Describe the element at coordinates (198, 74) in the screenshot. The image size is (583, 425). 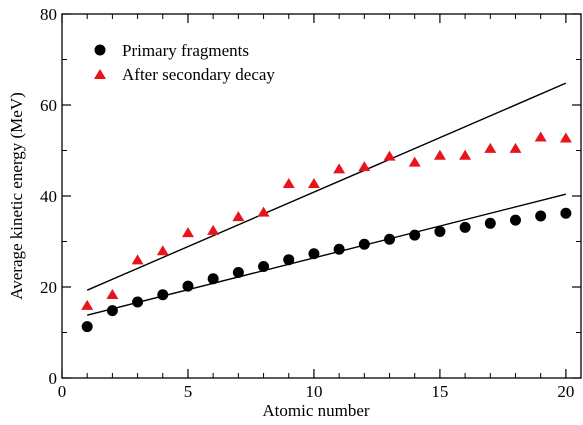
I see `legend-label-secondary: After secondary decay` at that location.